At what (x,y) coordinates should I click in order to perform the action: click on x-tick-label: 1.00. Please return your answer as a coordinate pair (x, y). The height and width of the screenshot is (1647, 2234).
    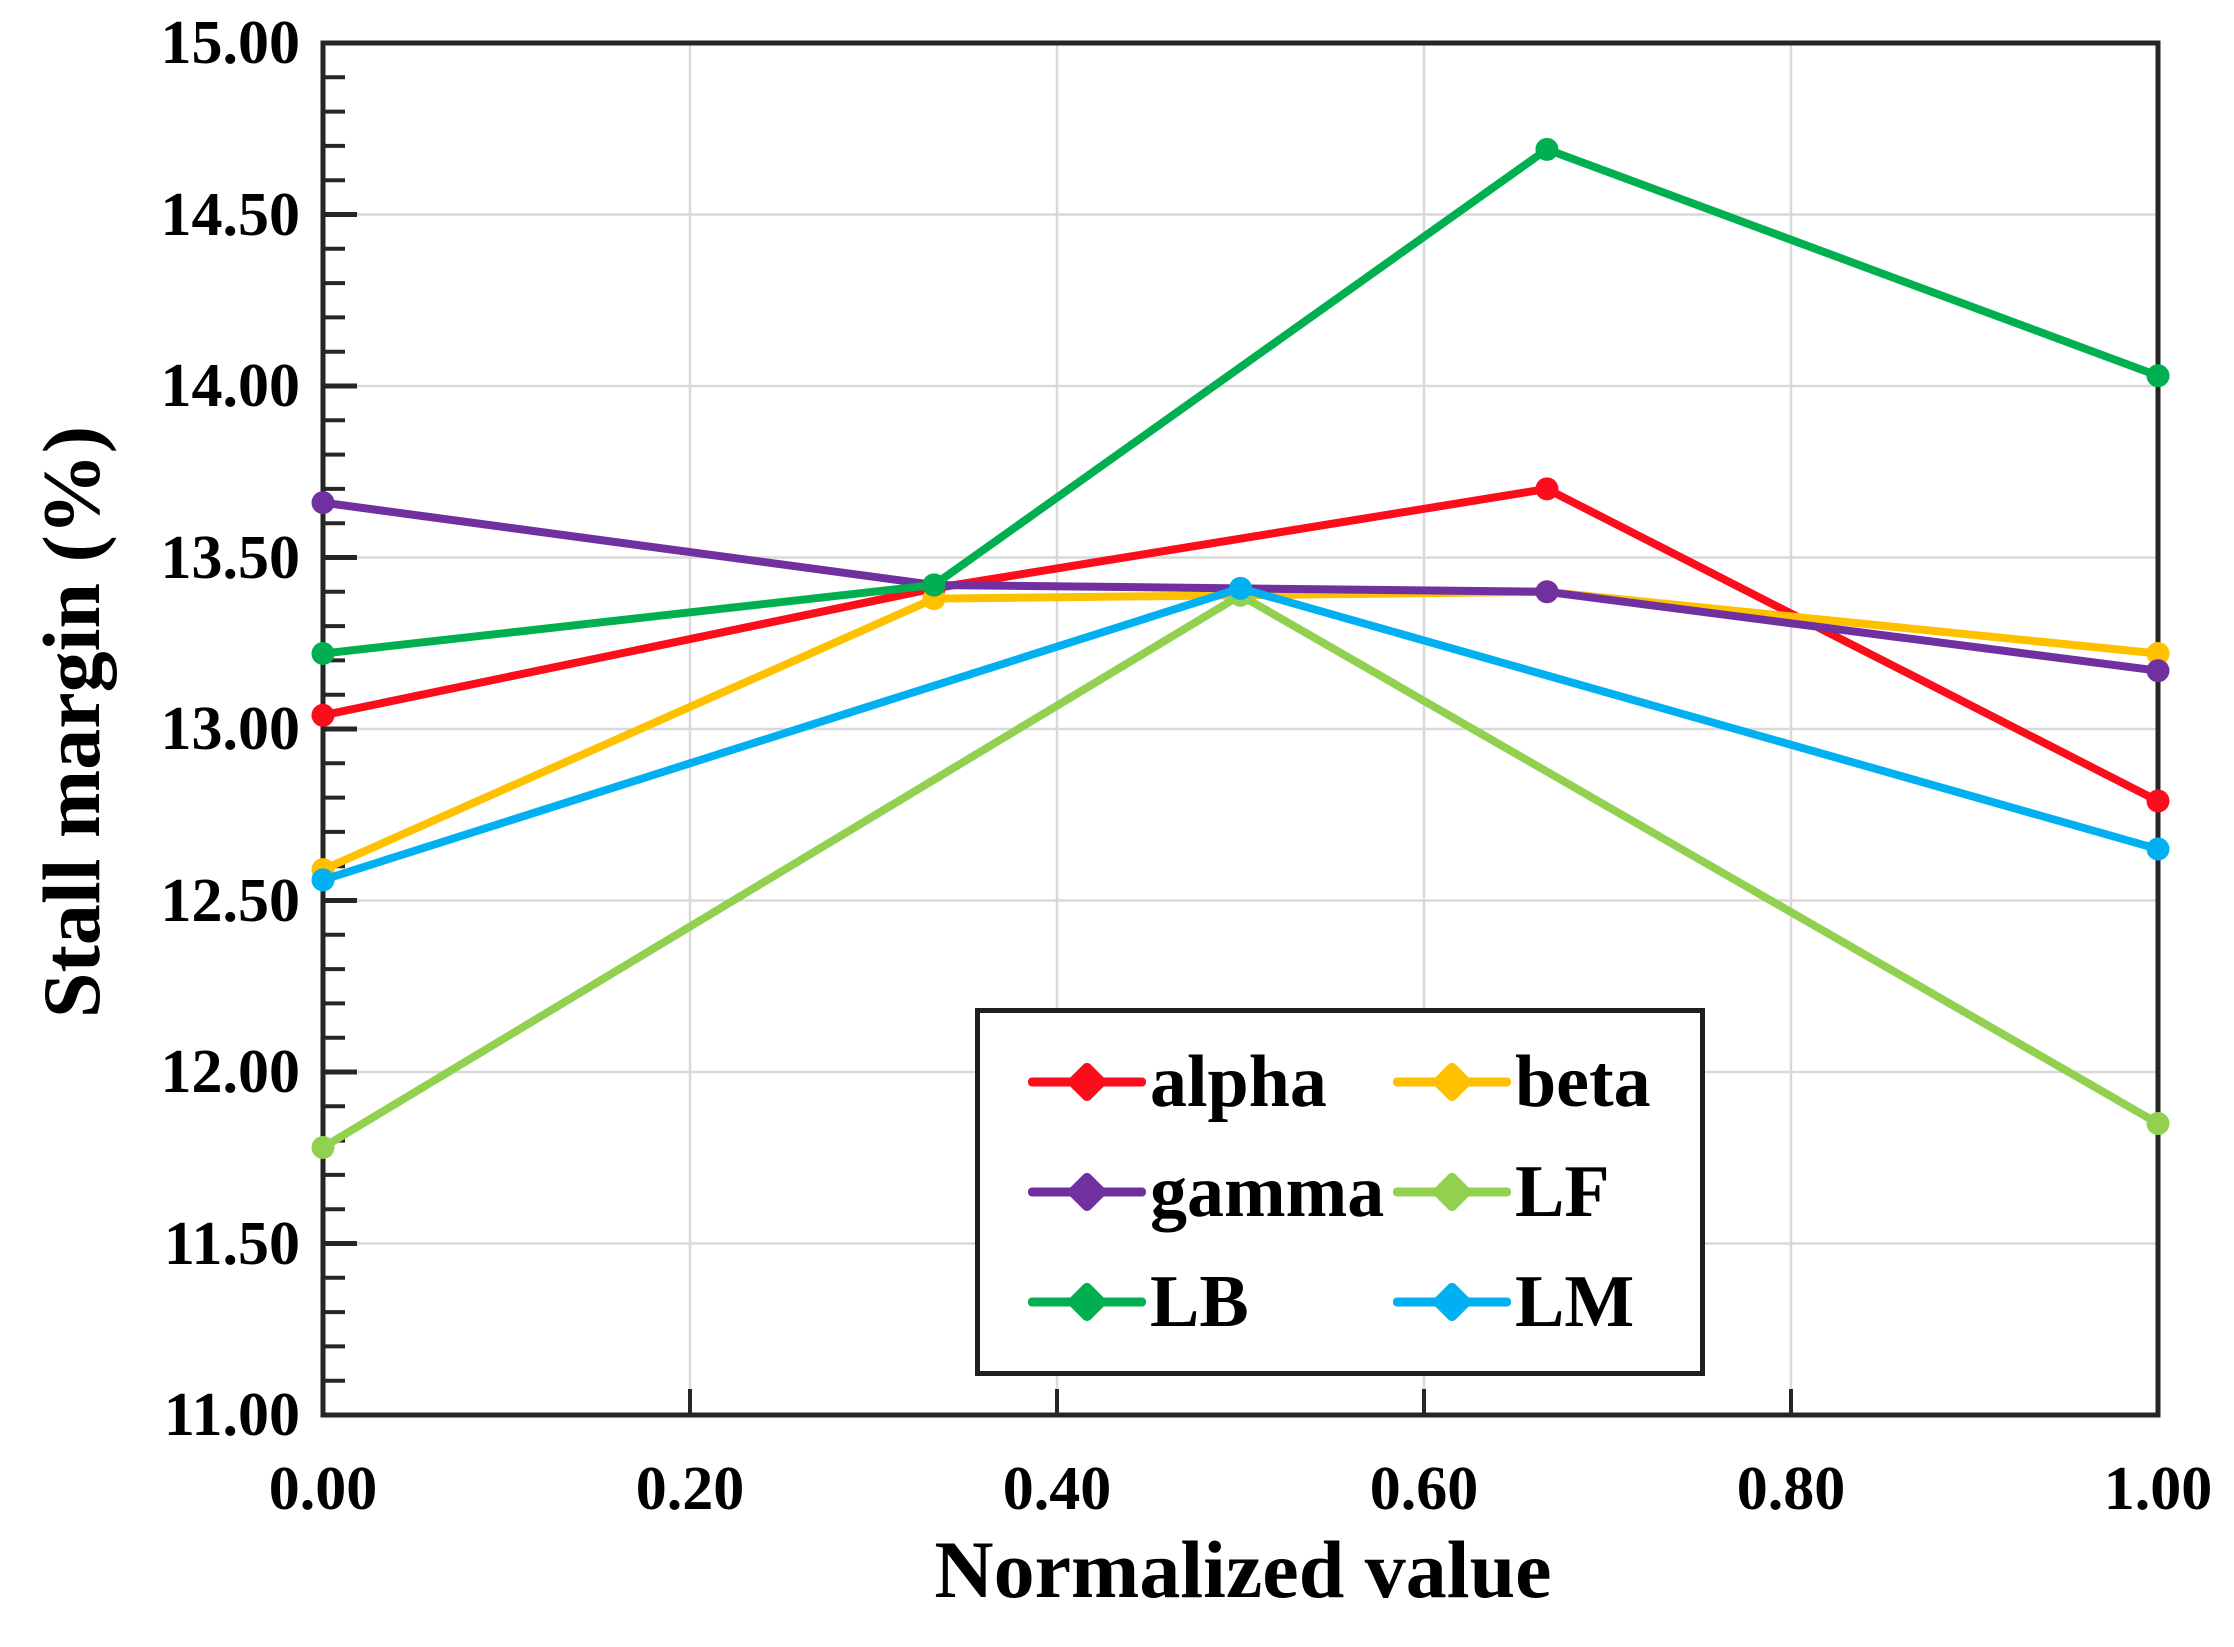
    Looking at the image, I should click on (2158, 1489).